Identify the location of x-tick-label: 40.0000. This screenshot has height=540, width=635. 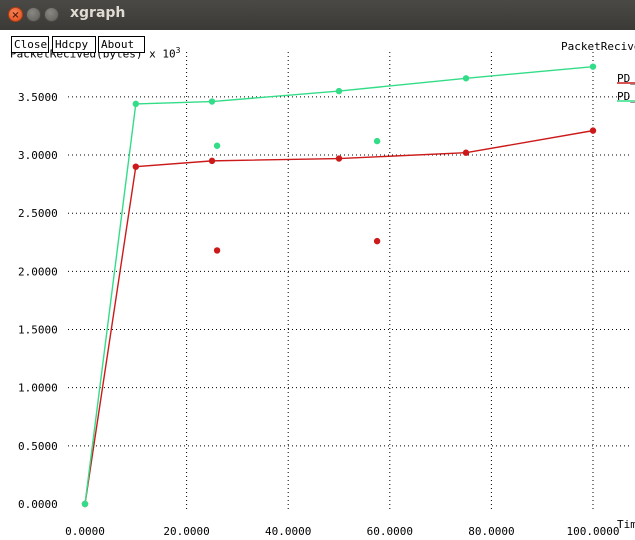
(288, 531).